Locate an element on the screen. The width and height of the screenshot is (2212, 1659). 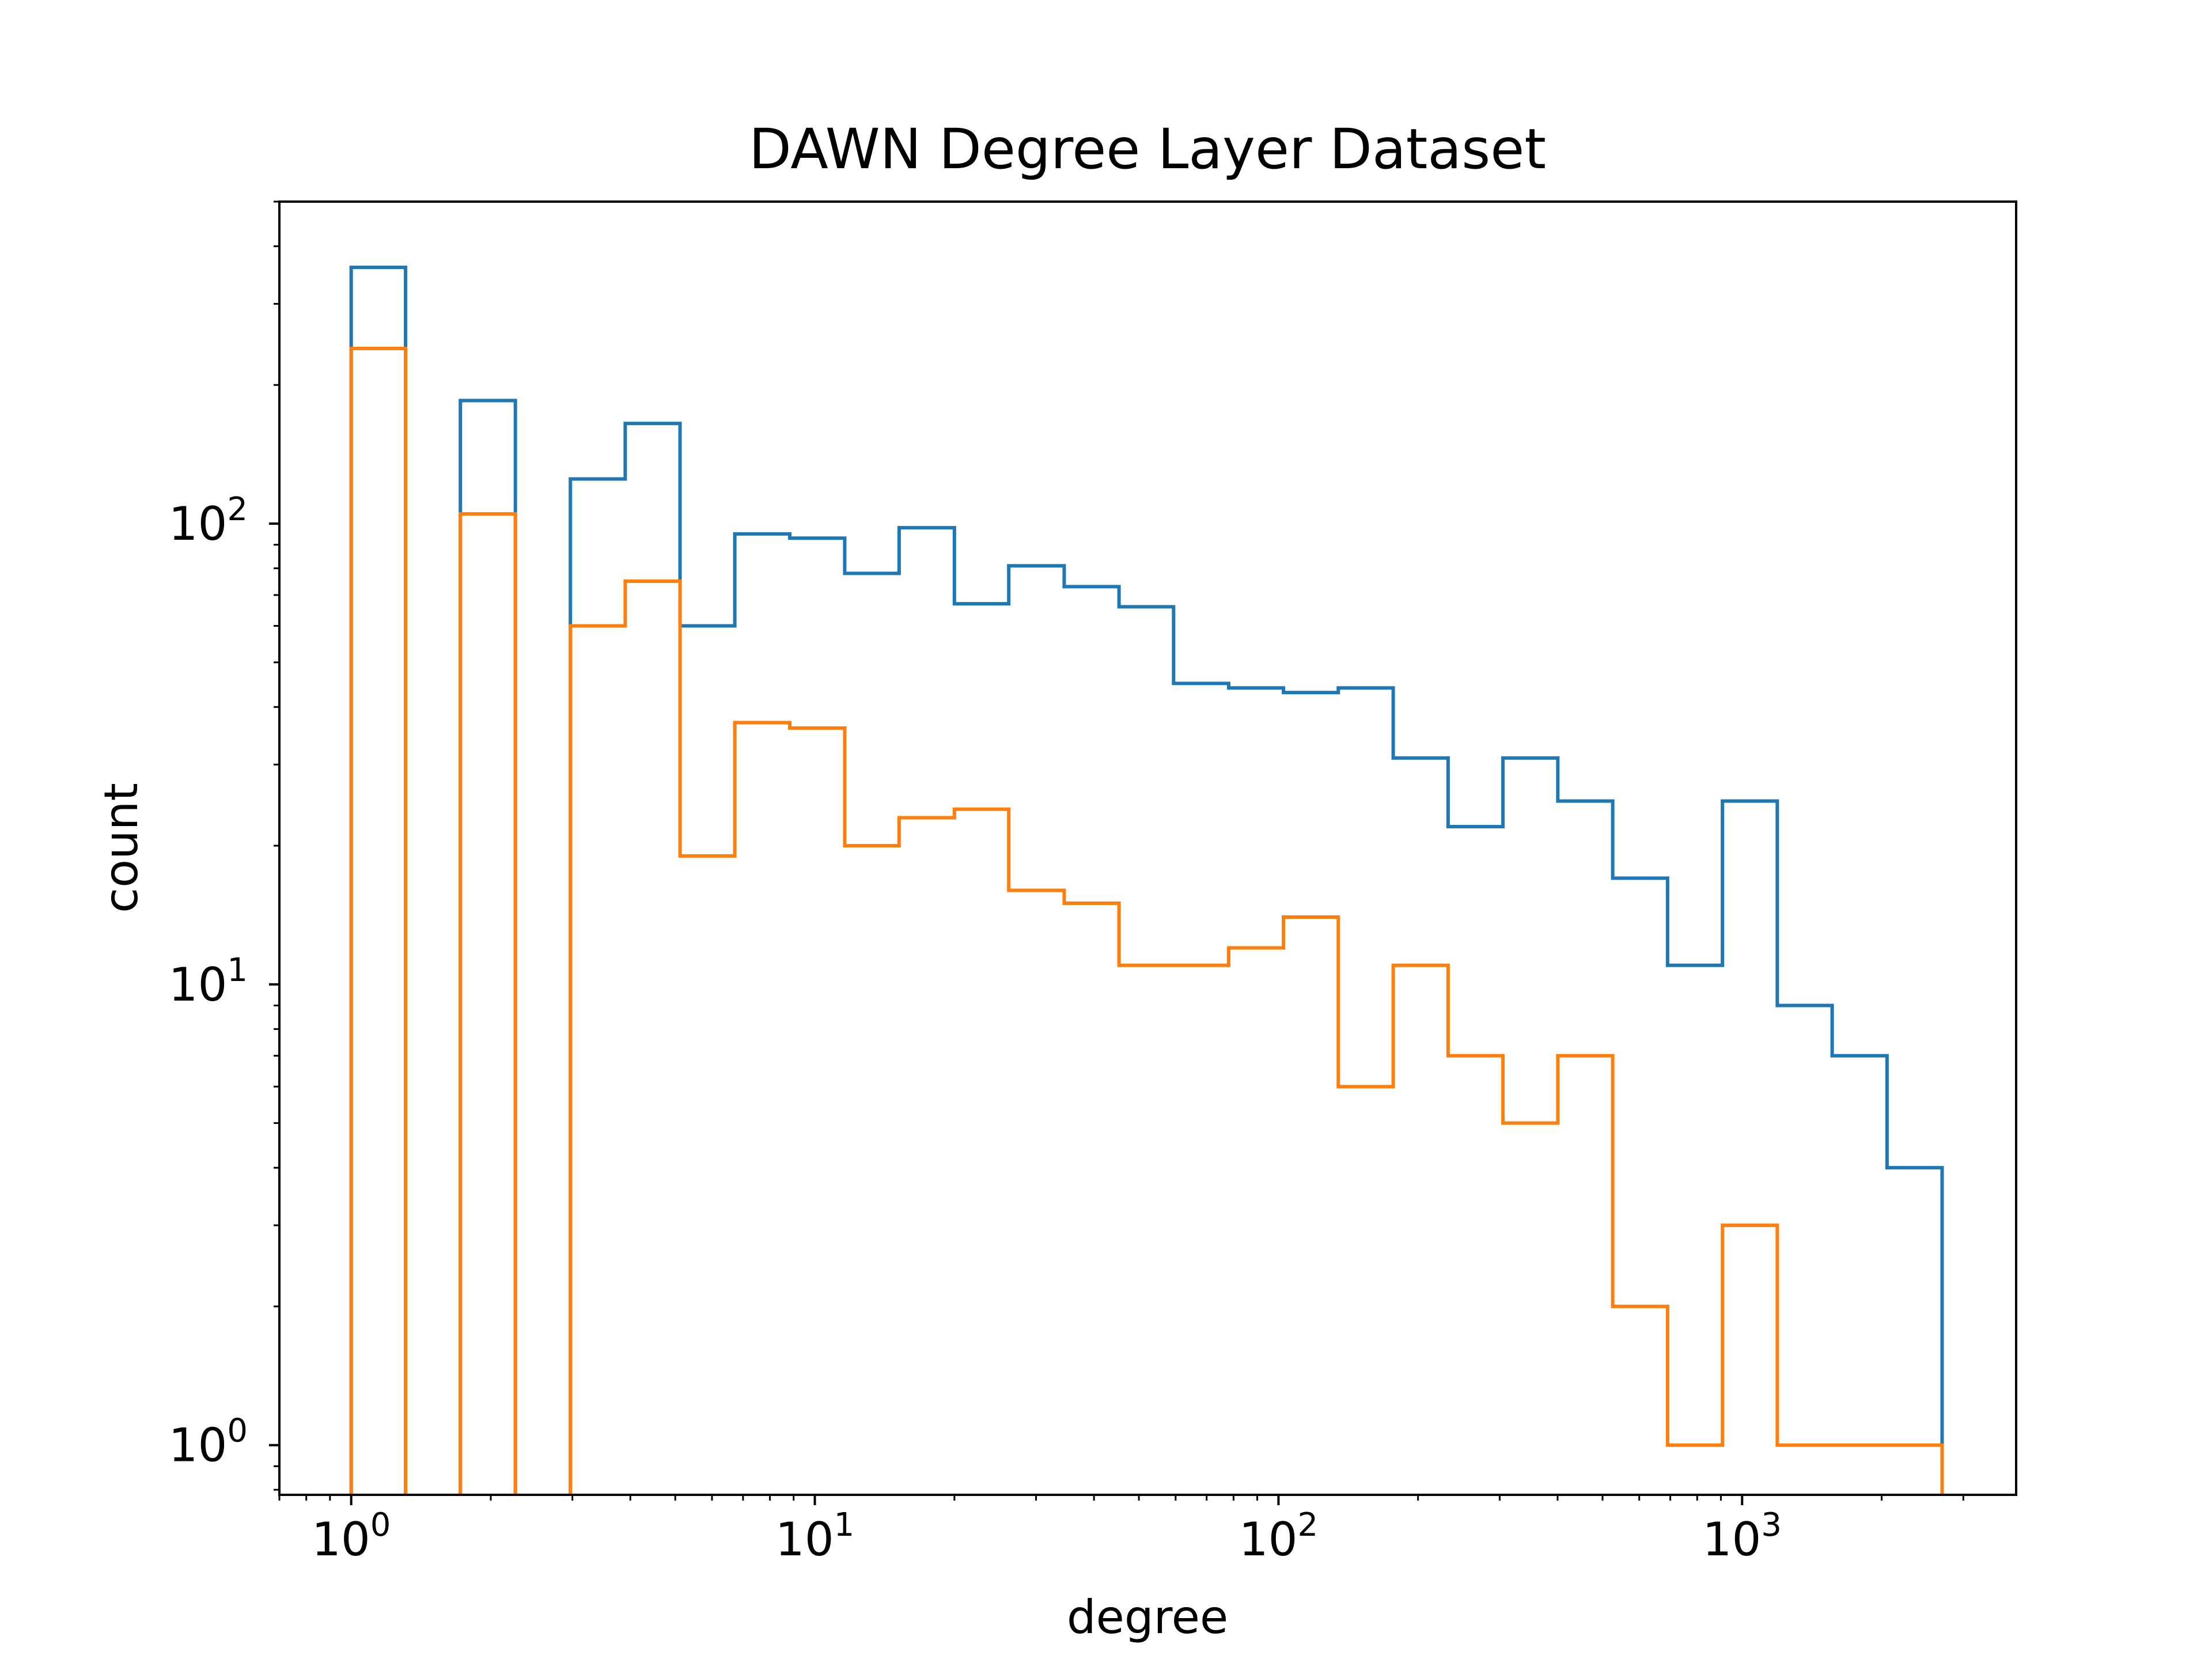
y-tick-label: 10⁰ is located at coordinates (208, 1442).